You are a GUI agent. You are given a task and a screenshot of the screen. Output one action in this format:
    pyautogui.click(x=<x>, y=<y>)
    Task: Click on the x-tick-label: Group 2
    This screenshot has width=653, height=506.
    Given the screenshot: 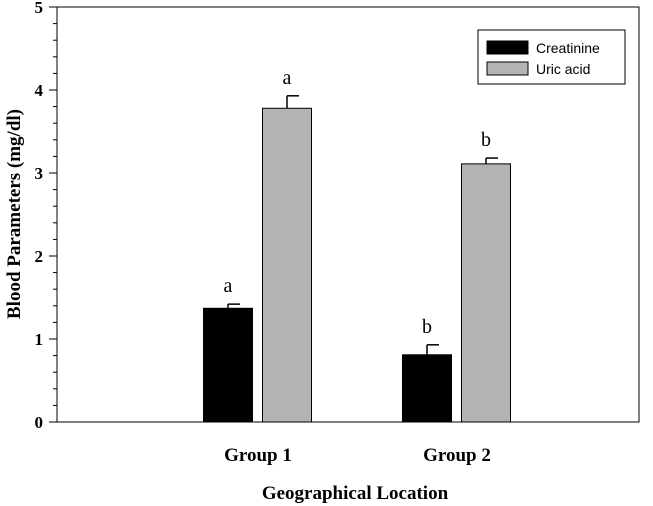 What is the action you would take?
    pyautogui.click(x=457, y=455)
    